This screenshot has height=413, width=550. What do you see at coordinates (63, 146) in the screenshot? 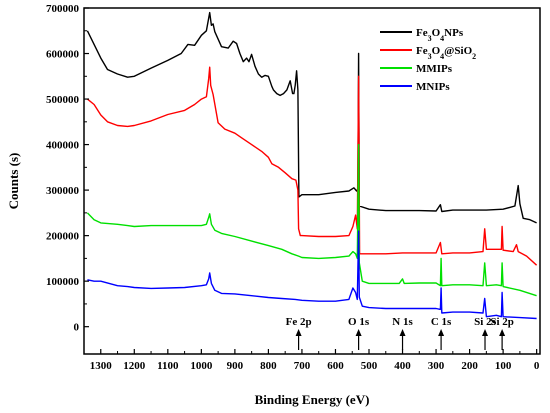
I see `y-tick-label: 400000` at bounding box center [63, 146].